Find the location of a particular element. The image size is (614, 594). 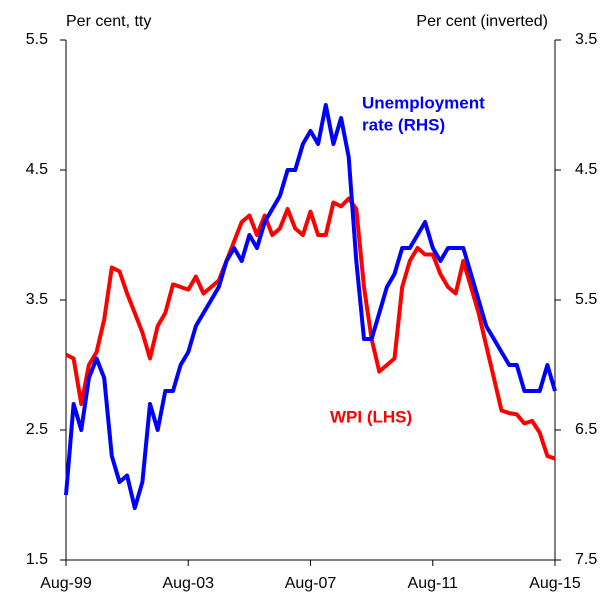

x-tick-label: Aug-11 is located at coordinates (433, 583).